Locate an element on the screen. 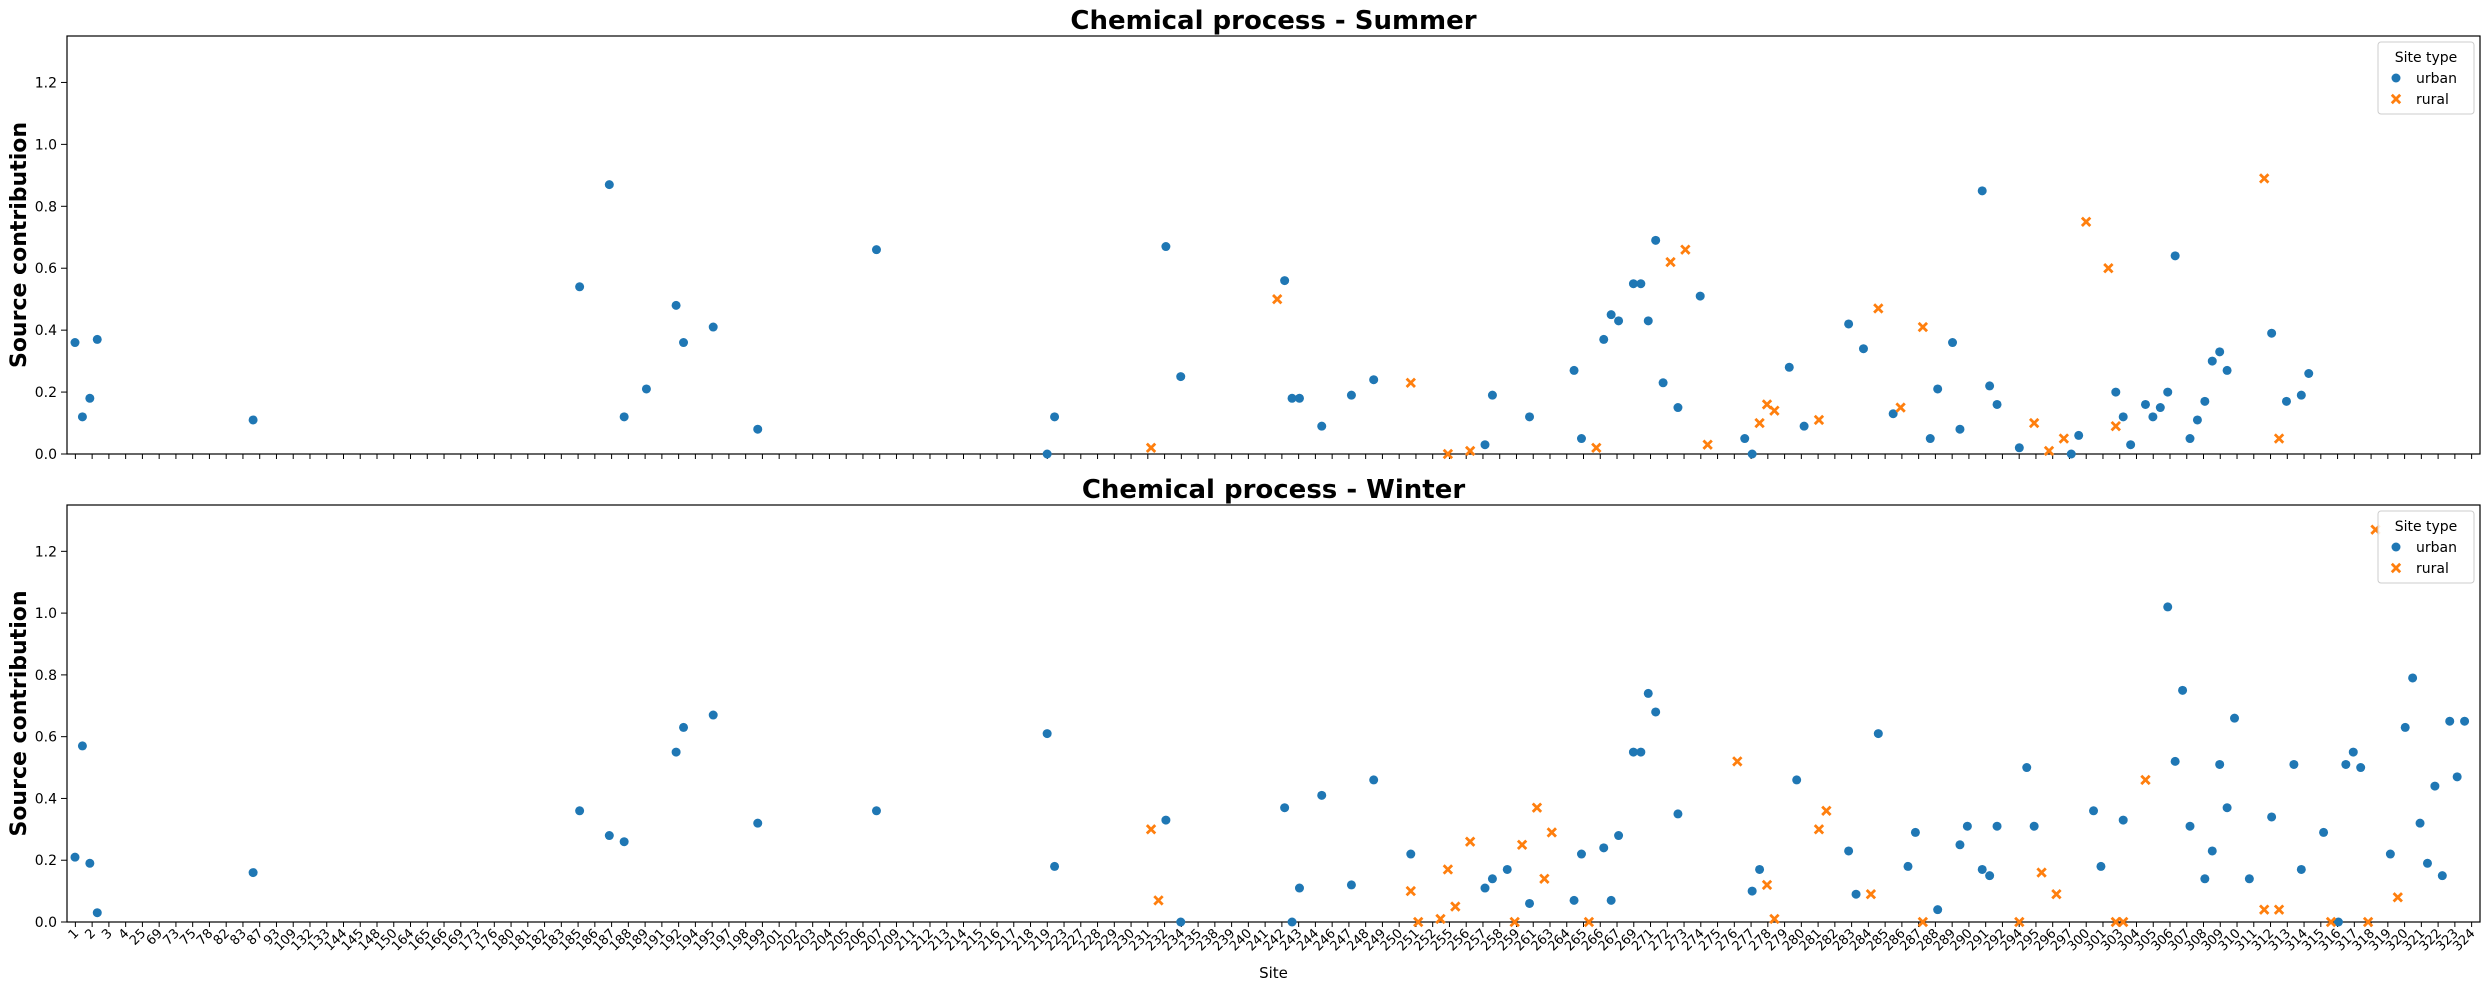 The width and height of the screenshot is (2490, 993). legend-marker-rural is located at coordinates (2396, 568).